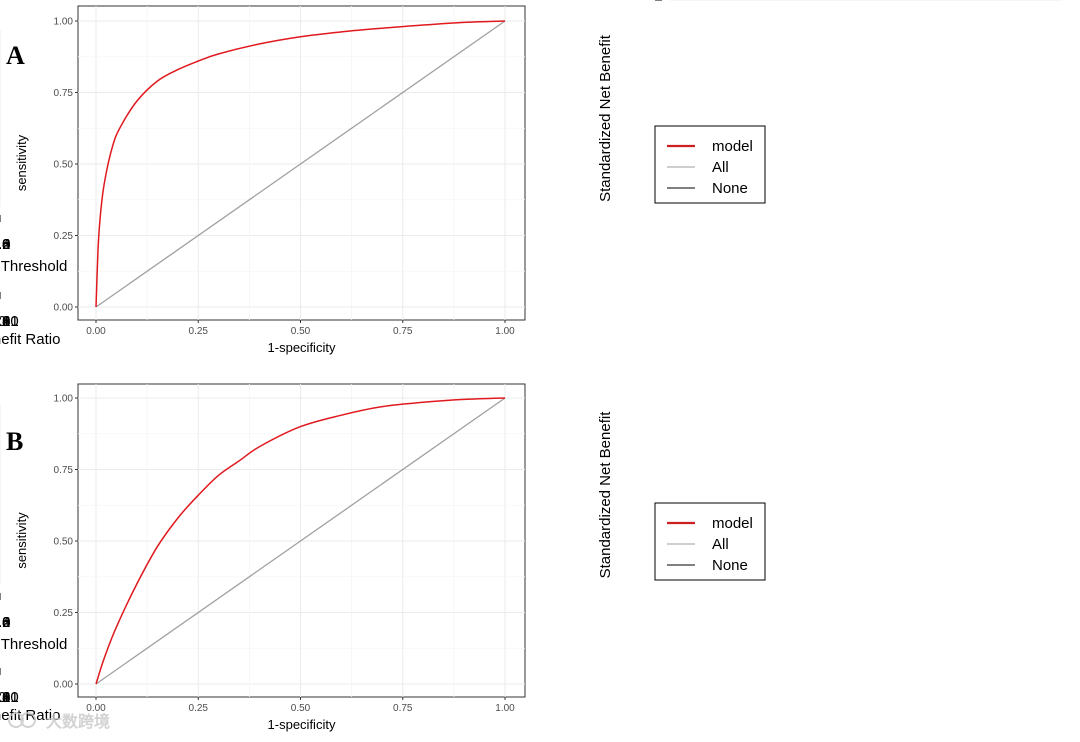 The width and height of the screenshot is (1080, 742). Describe the element at coordinates (78, 721) in the screenshot. I see `watermark-text: 大数跨境` at that location.